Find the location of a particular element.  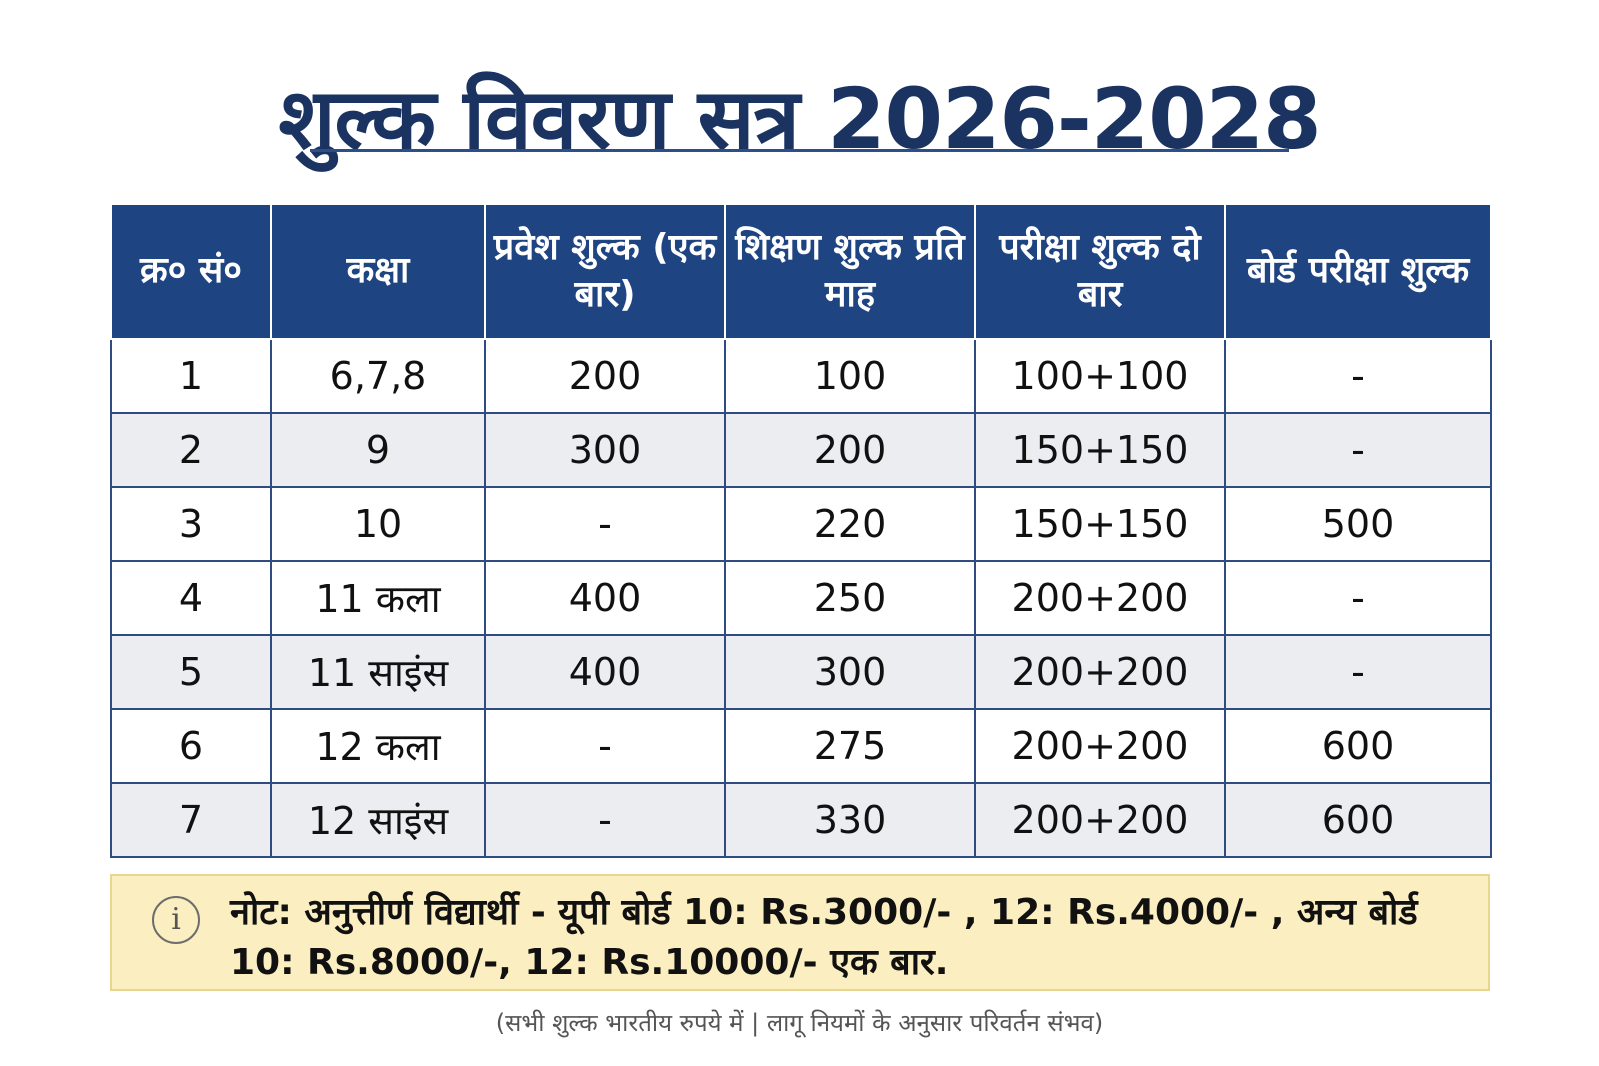

cell-tuition-fee: 100 is located at coordinates (850, 376).